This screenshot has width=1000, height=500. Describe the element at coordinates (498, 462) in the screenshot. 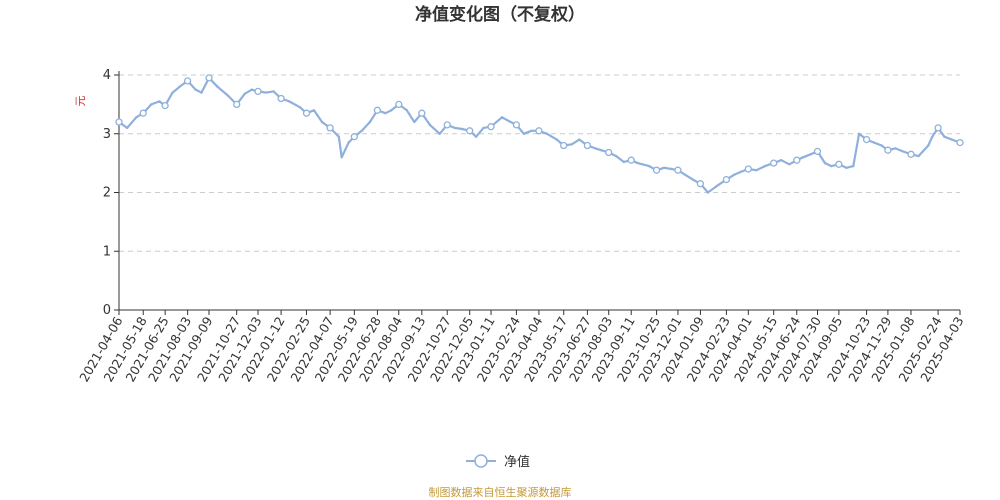

I see `legend: 净值` at that location.